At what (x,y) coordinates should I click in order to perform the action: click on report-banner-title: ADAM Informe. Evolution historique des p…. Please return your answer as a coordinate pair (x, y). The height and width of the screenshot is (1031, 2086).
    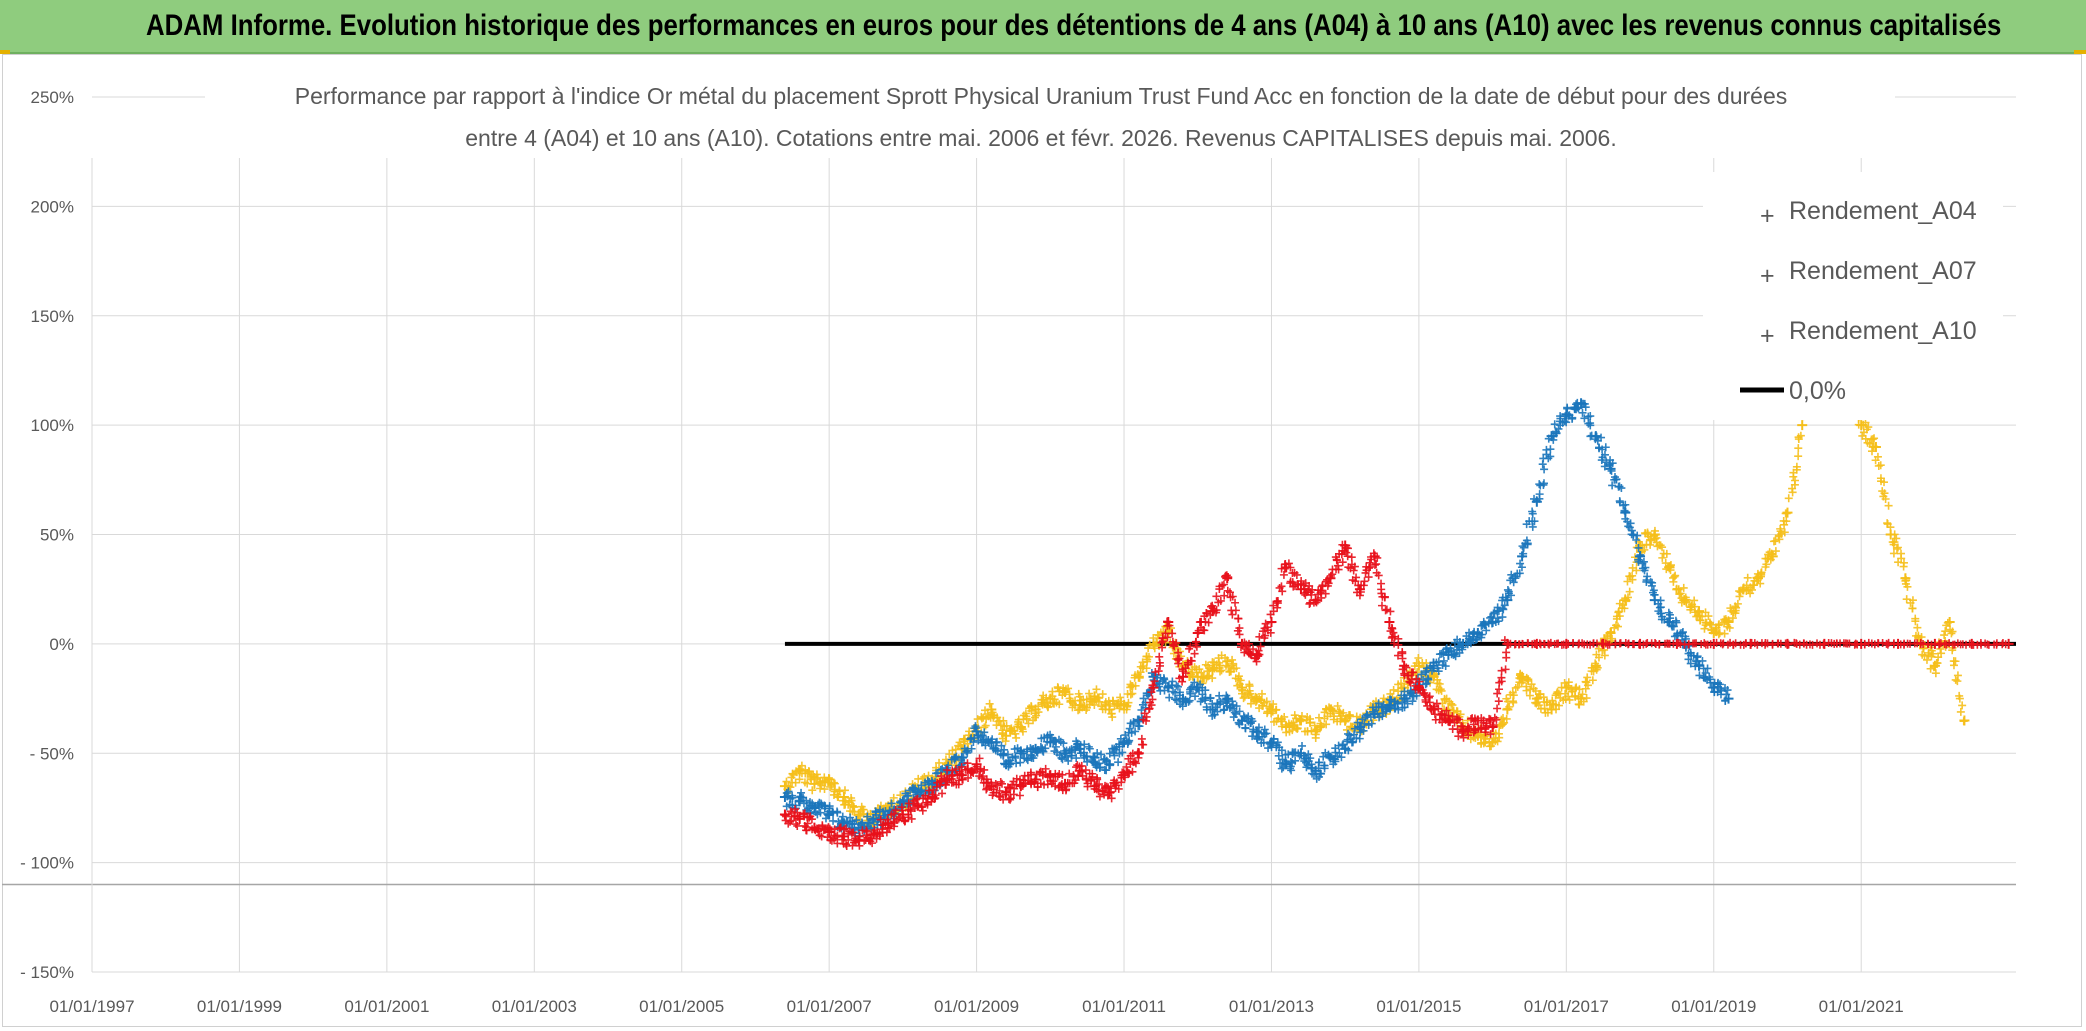
    Looking at the image, I should click on (1074, 25).